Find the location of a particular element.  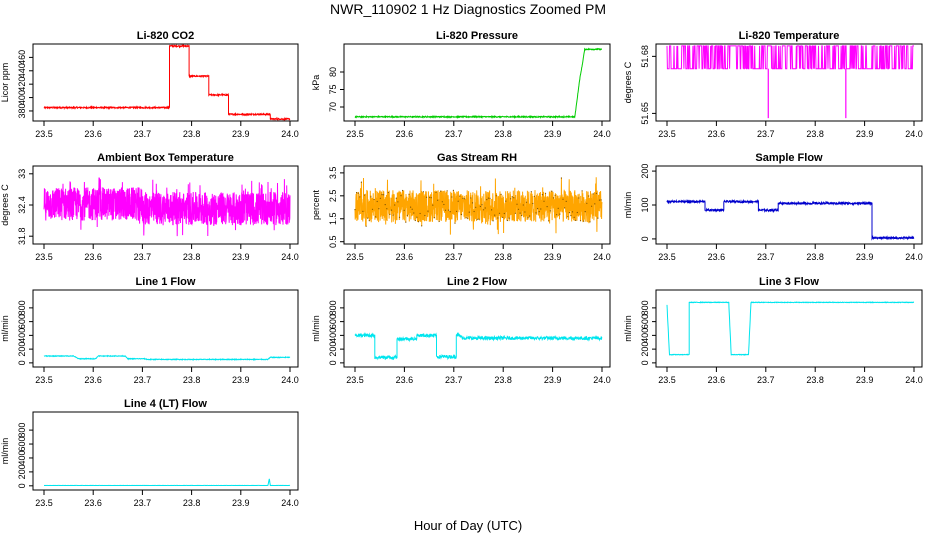

y-tick-label: 75 is located at coordinates (333, 89).